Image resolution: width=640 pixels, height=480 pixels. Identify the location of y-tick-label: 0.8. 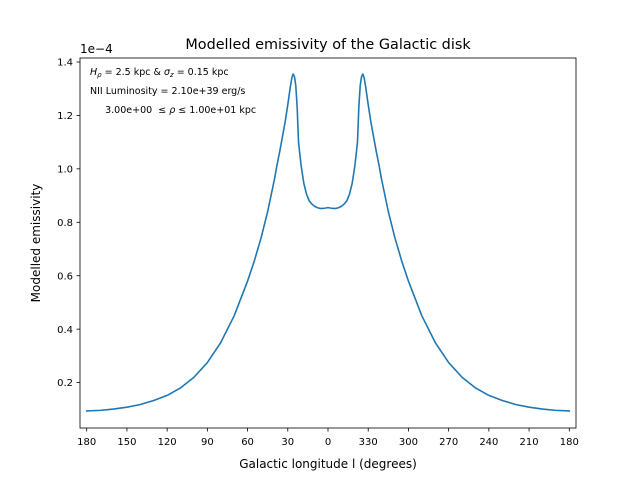
(65, 223).